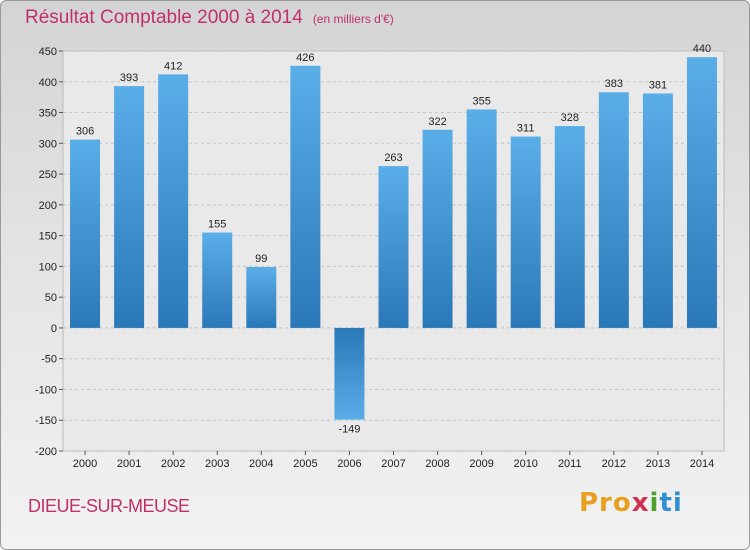 Image resolution: width=750 pixels, height=550 pixels. I want to click on data-label: 306, so click(85, 132).